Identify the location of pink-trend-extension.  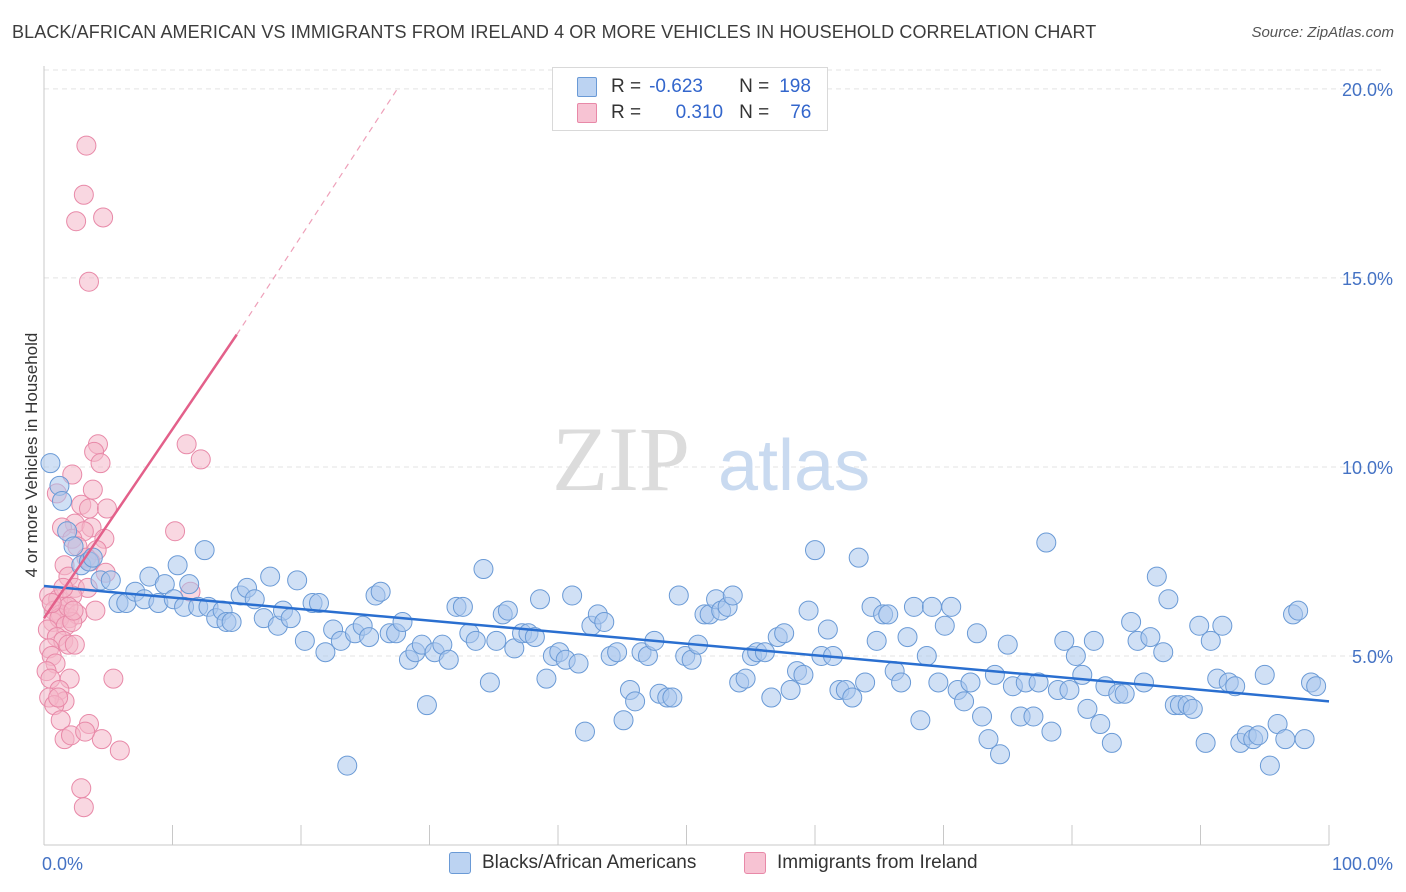
(317, 211).